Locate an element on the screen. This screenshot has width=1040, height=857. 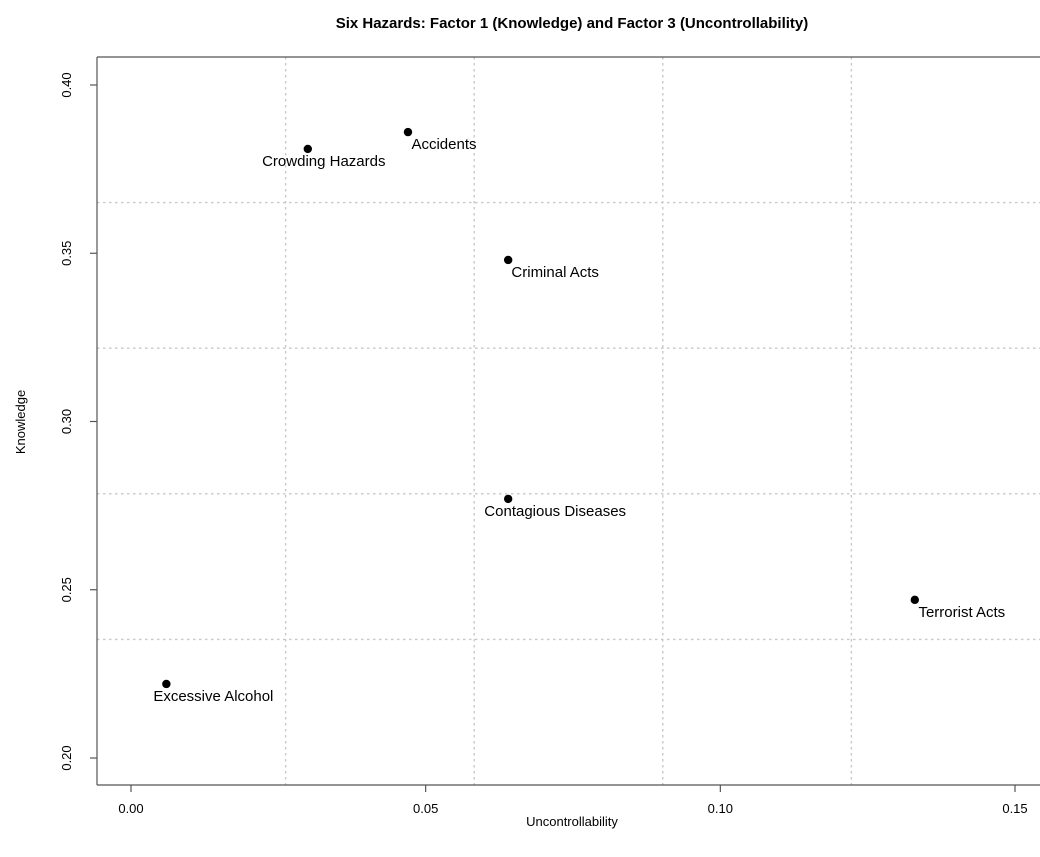
data-point-label: Accidents is located at coordinates (443, 144).